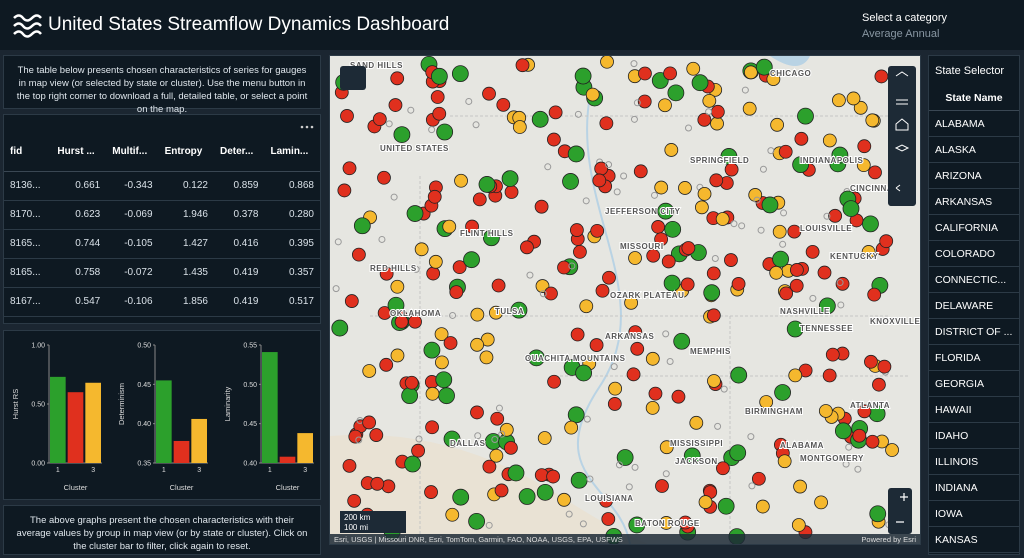 This screenshot has height=558, width=1024. Describe the element at coordinates (353, 78) in the screenshot. I see `tool-button` at that location.